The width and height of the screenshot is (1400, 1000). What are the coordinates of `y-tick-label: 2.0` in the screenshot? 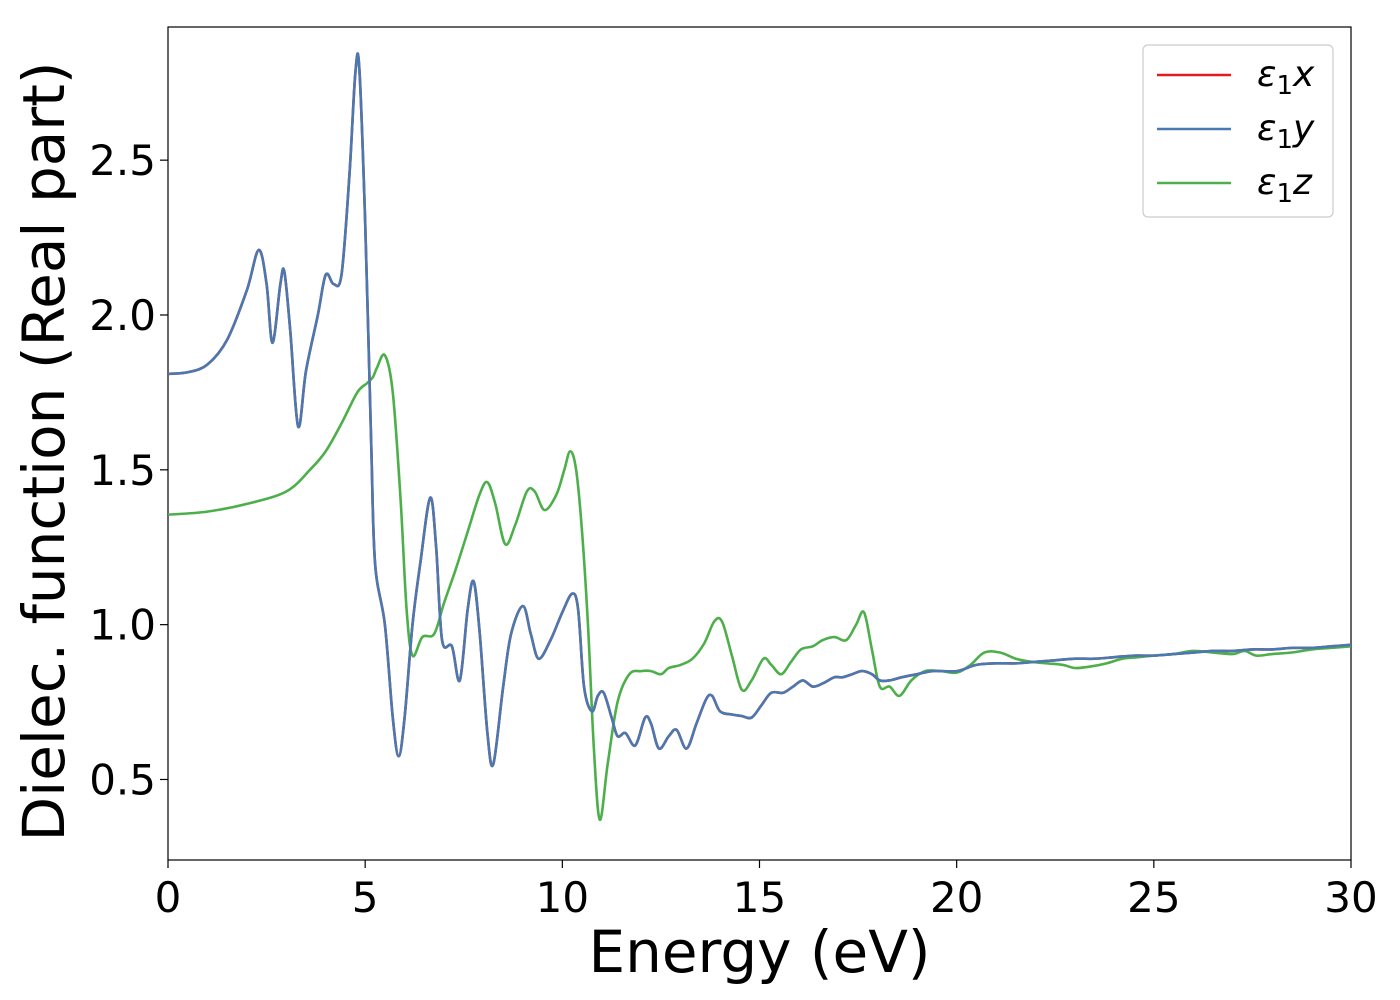 It's located at (122, 315).